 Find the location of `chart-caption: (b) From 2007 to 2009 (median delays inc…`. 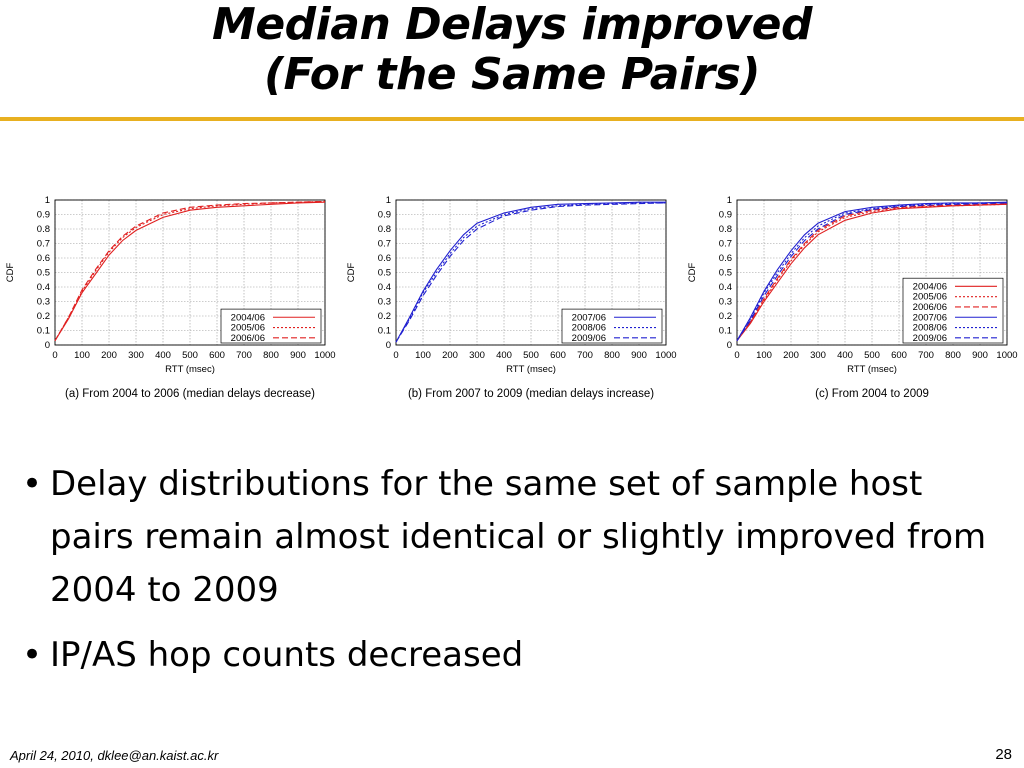

chart-caption: (b) From 2007 to 2009 (median delays inc… is located at coordinates (531, 394).